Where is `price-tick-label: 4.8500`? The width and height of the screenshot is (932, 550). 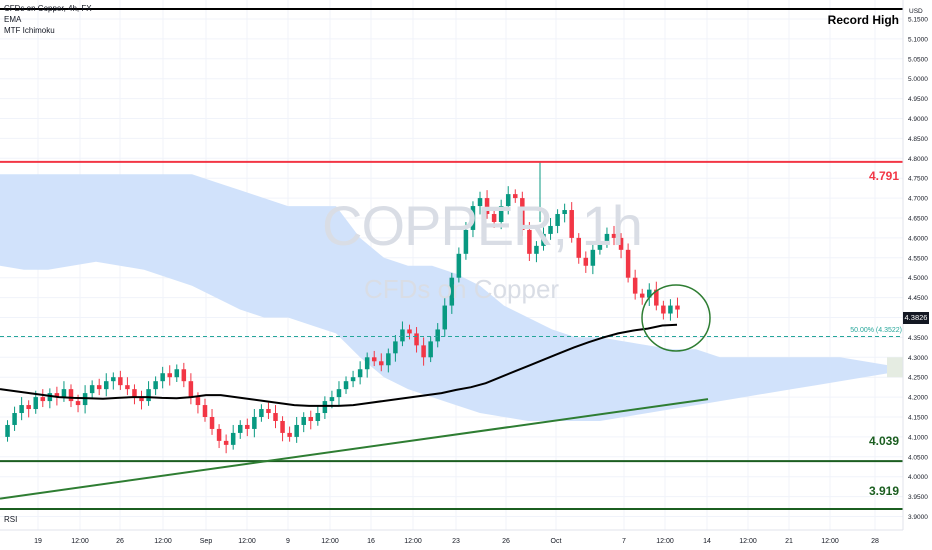 price-tick-label: 4.8500 is located at coordinates (918, 139).